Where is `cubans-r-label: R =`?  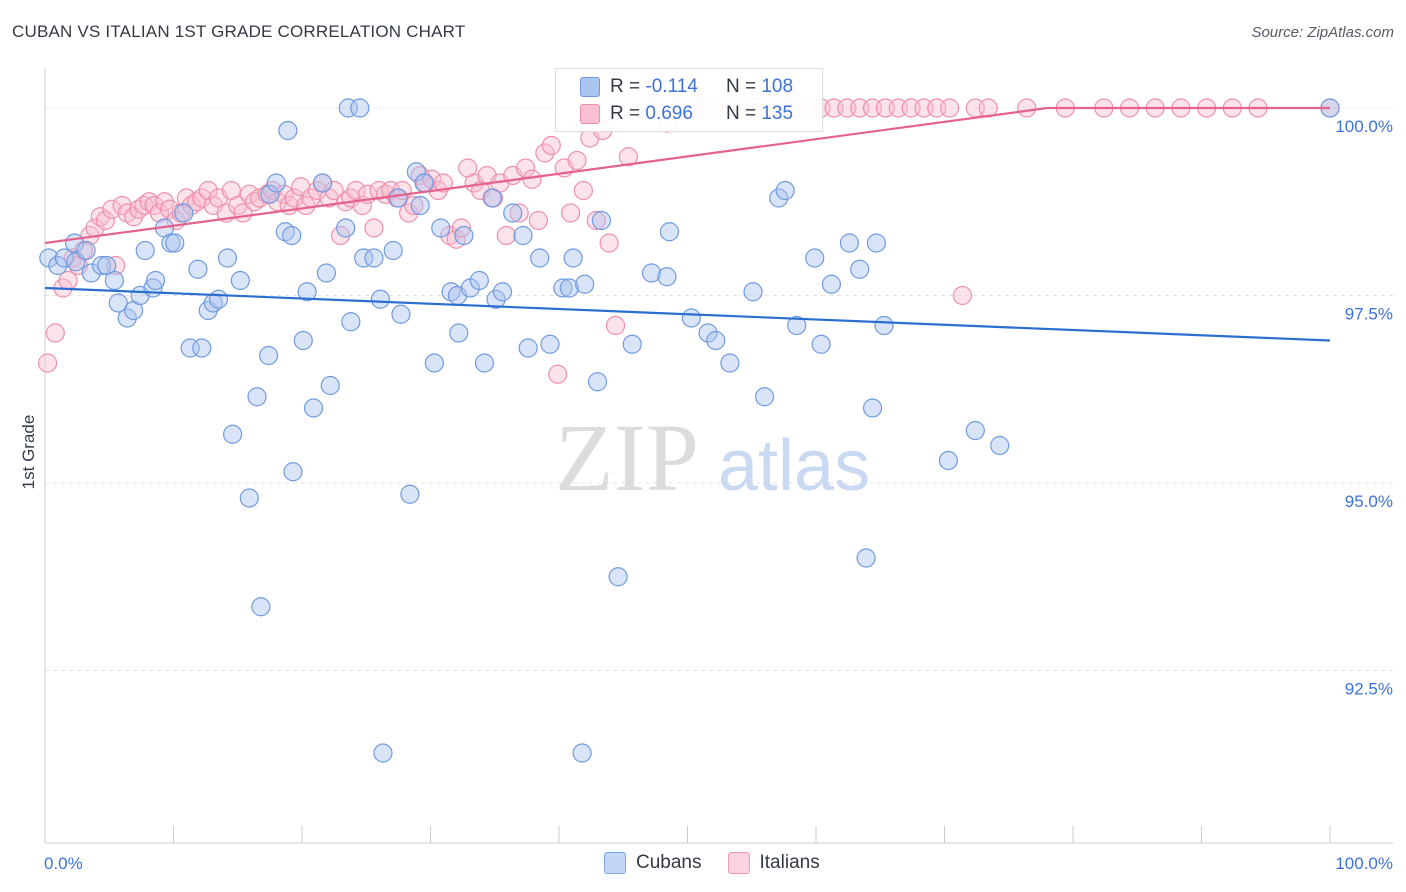
cubans-r-label: R = is located at coordinates (625, 86).